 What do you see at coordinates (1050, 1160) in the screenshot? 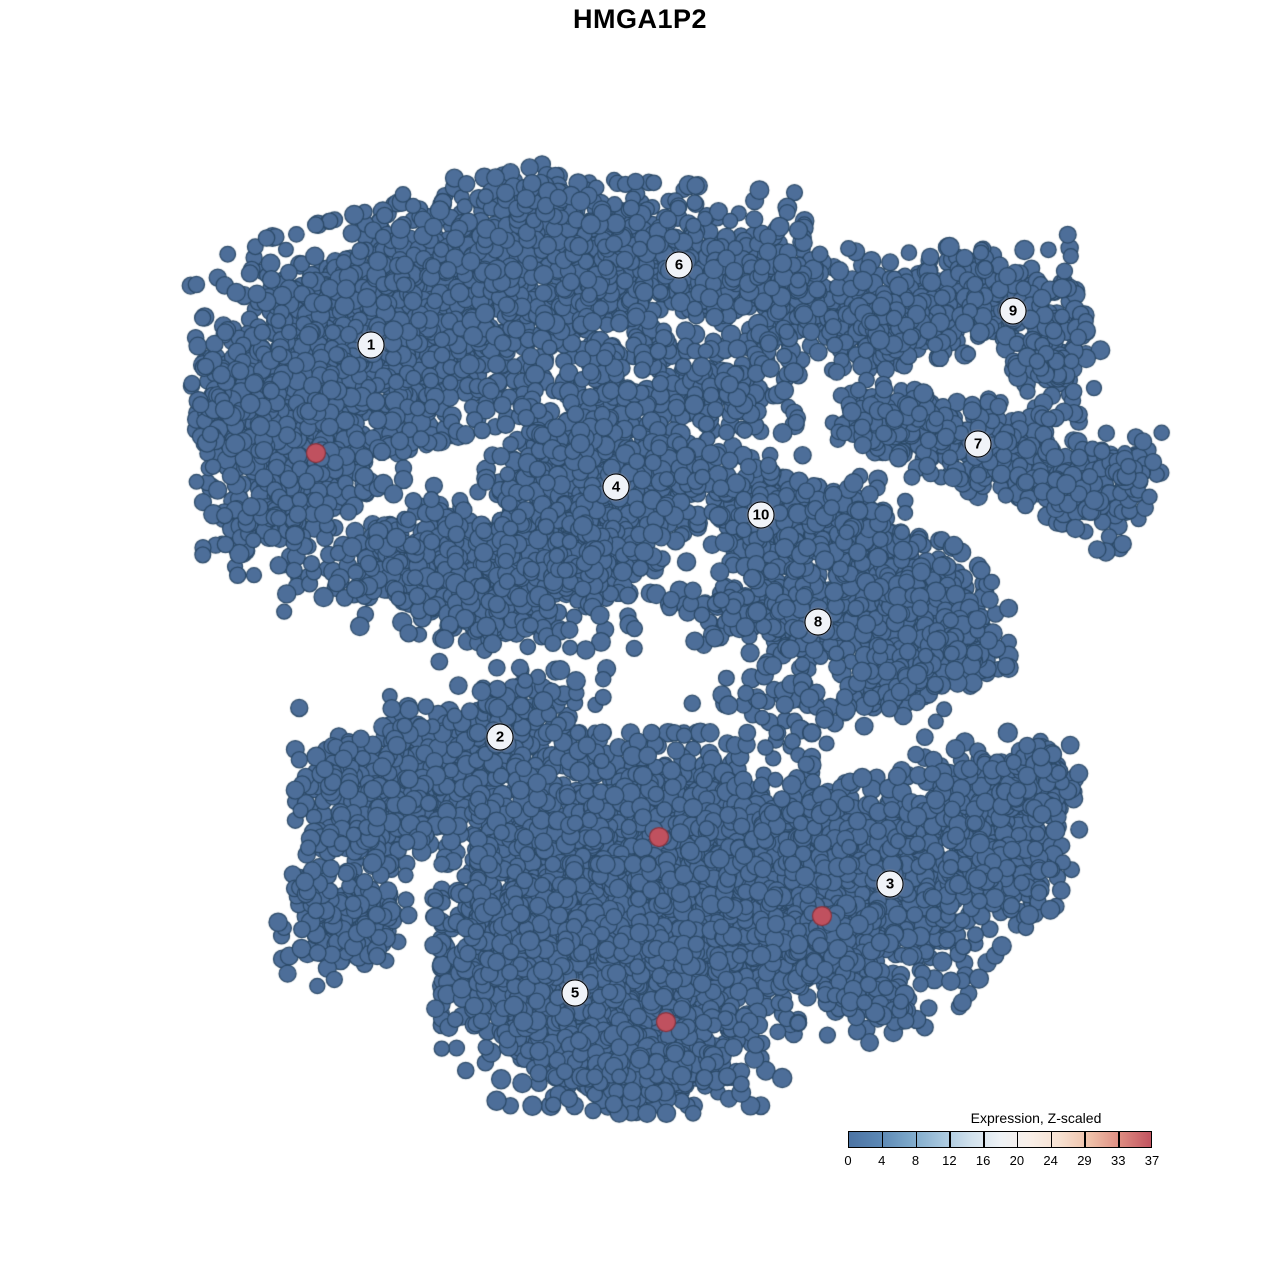
I see `legend-tick-label-24: 24` at bounding box center [1050, 1160].